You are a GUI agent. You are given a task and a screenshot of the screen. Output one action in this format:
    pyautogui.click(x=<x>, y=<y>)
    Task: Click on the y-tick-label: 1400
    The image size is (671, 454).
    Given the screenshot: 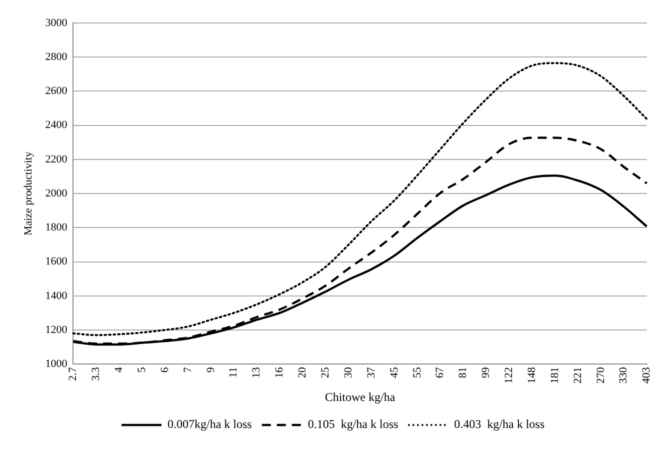 What is the action you would take?
    pyautogui.click(x=56, y=296)
    